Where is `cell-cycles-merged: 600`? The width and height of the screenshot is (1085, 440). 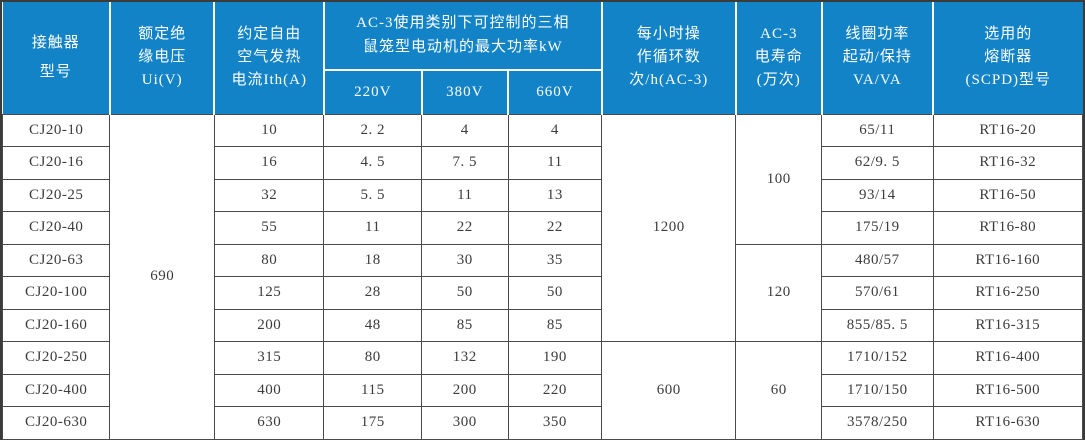
cell-cycles-merged: 600 is located at coordinates (669, 390).